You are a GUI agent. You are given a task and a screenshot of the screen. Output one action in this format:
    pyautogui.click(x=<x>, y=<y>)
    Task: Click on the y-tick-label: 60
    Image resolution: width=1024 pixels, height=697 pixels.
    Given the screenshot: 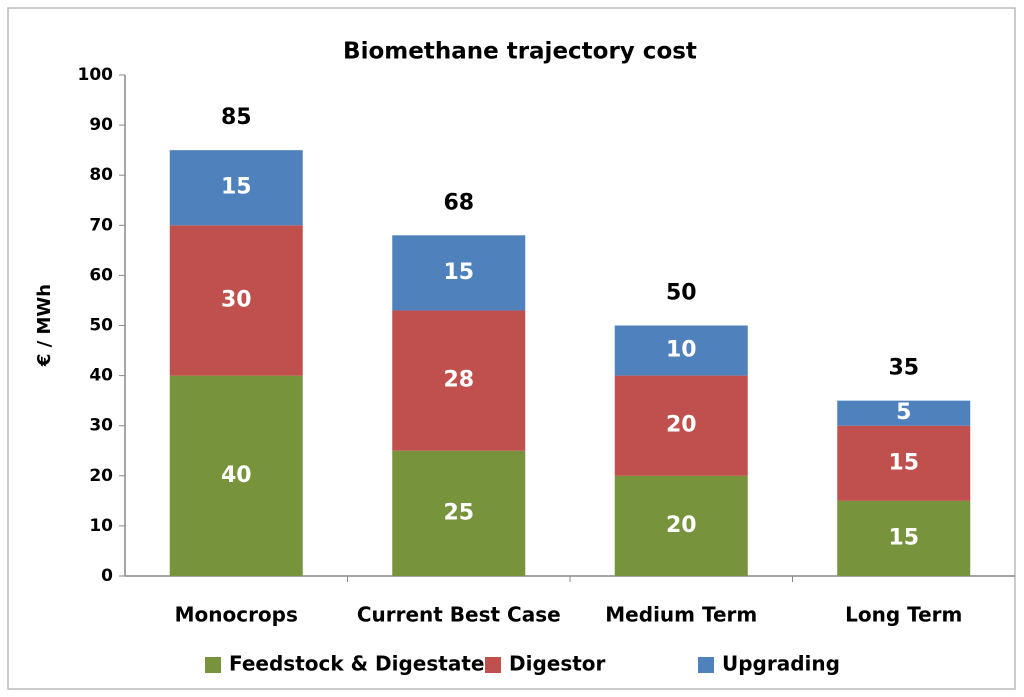 What is the action you would take?
    pyautogui.click(x=101, y=275)
    